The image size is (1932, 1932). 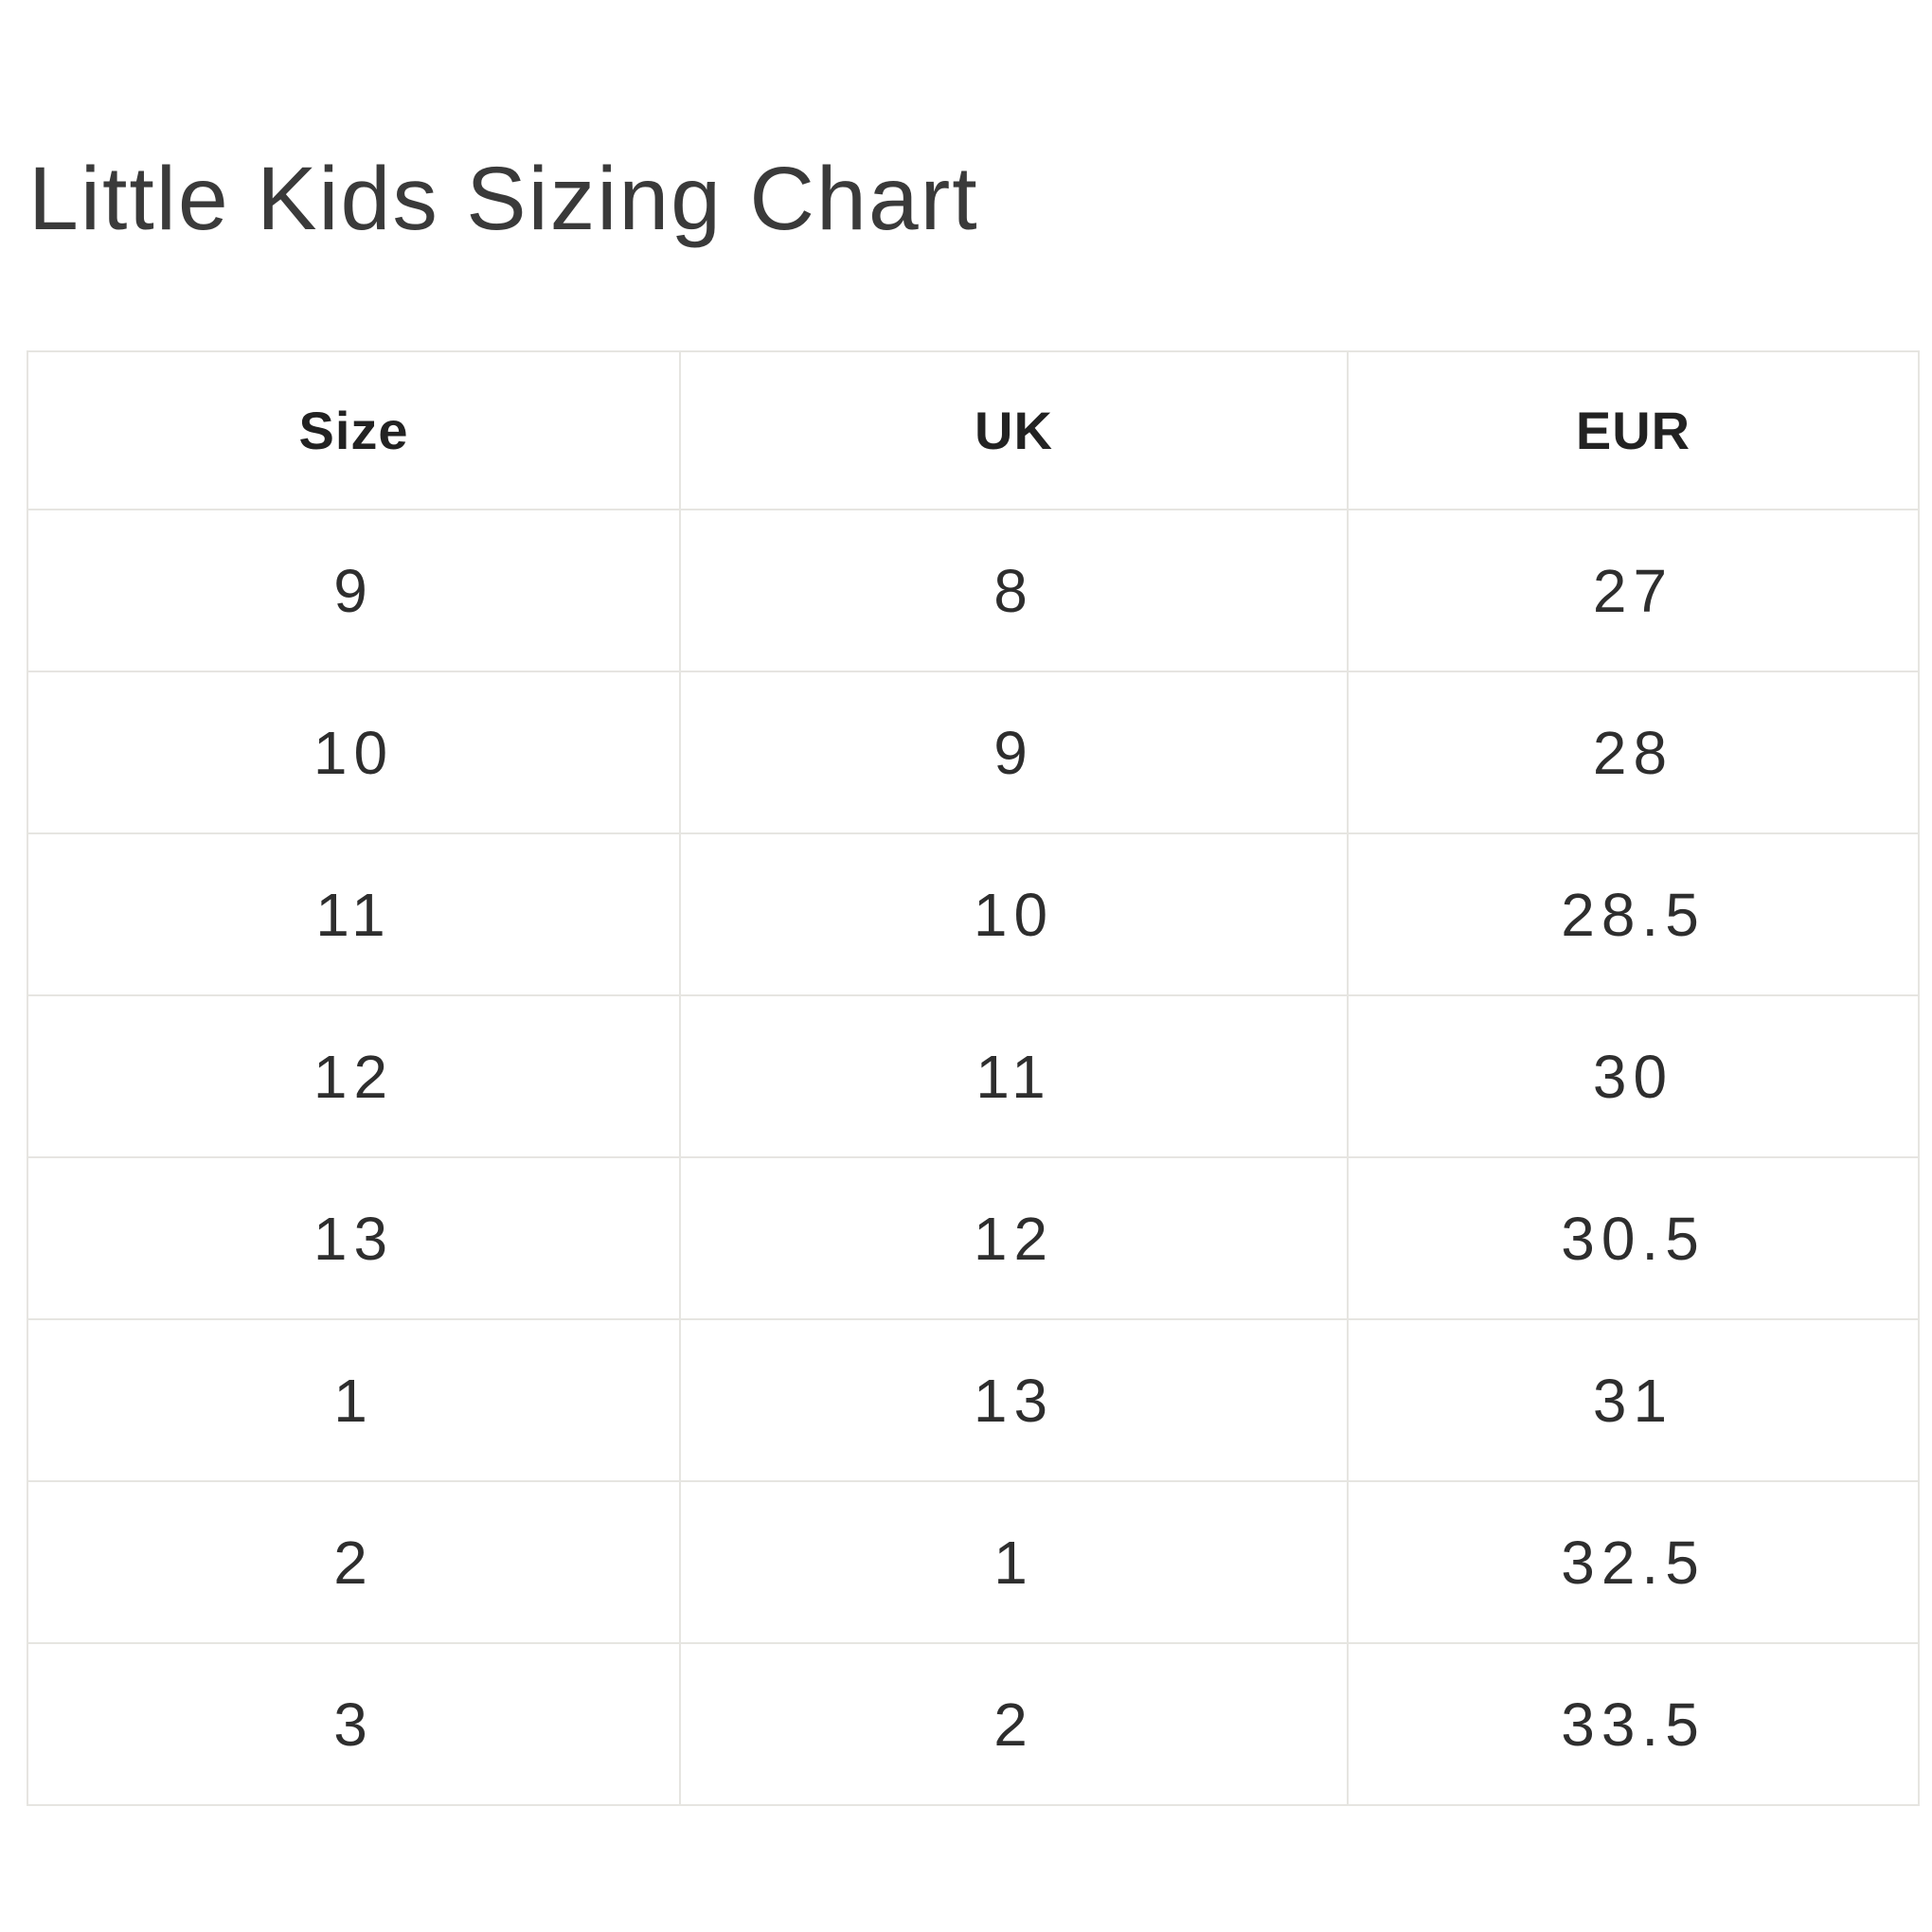 I want to click on header-cell-size: Size, so click(x=354, y=430).